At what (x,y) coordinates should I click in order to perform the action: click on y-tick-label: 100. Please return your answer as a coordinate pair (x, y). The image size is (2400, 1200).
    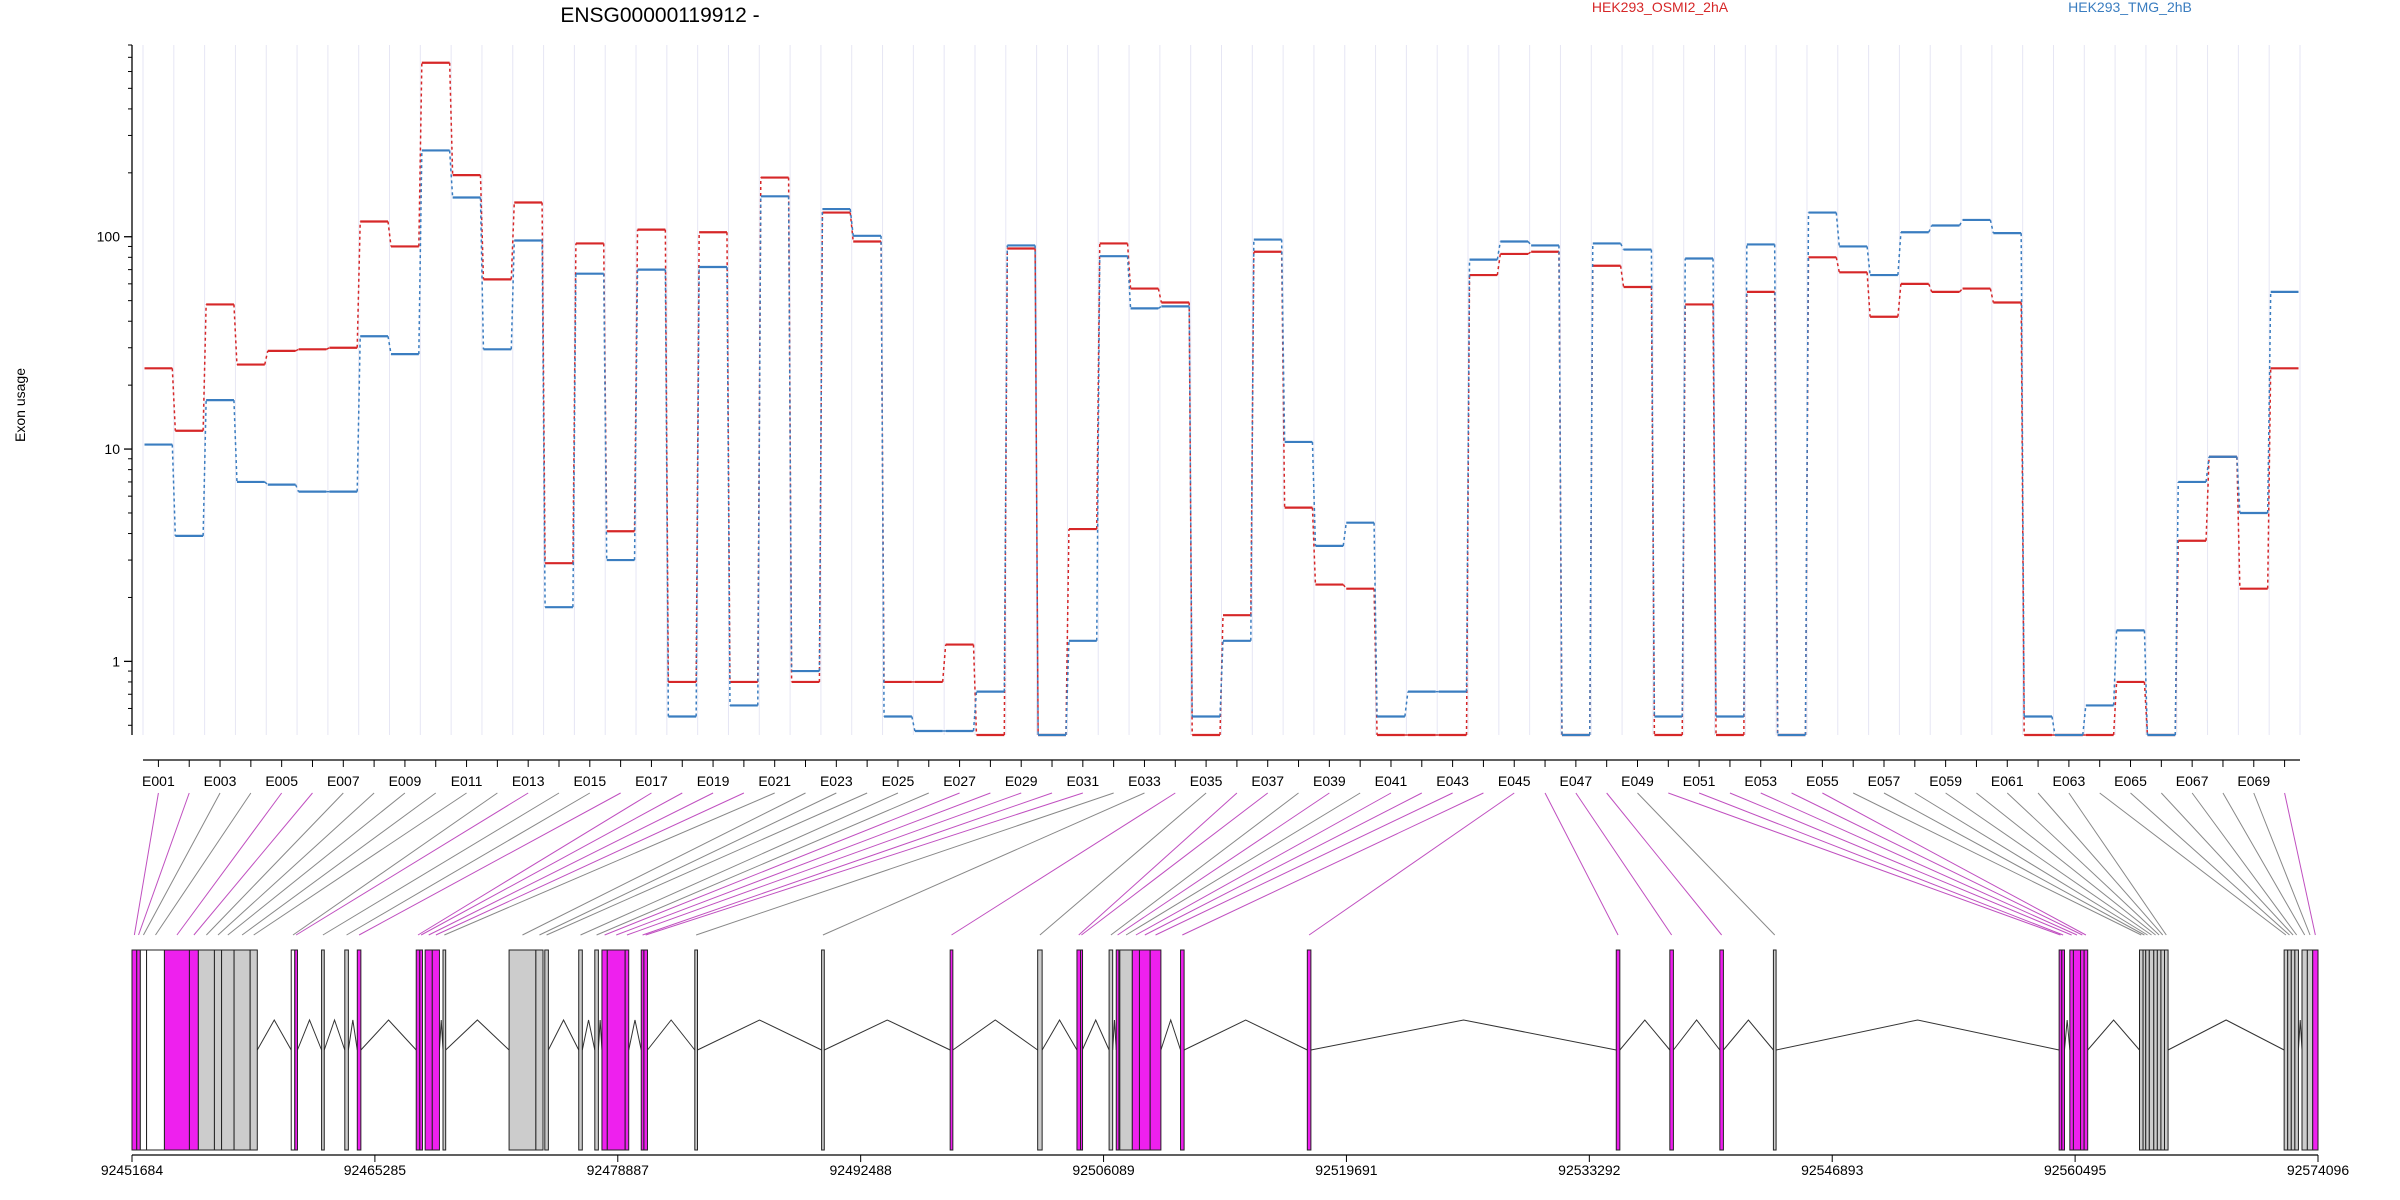
    Looking at the image, I should click on (109, 237).